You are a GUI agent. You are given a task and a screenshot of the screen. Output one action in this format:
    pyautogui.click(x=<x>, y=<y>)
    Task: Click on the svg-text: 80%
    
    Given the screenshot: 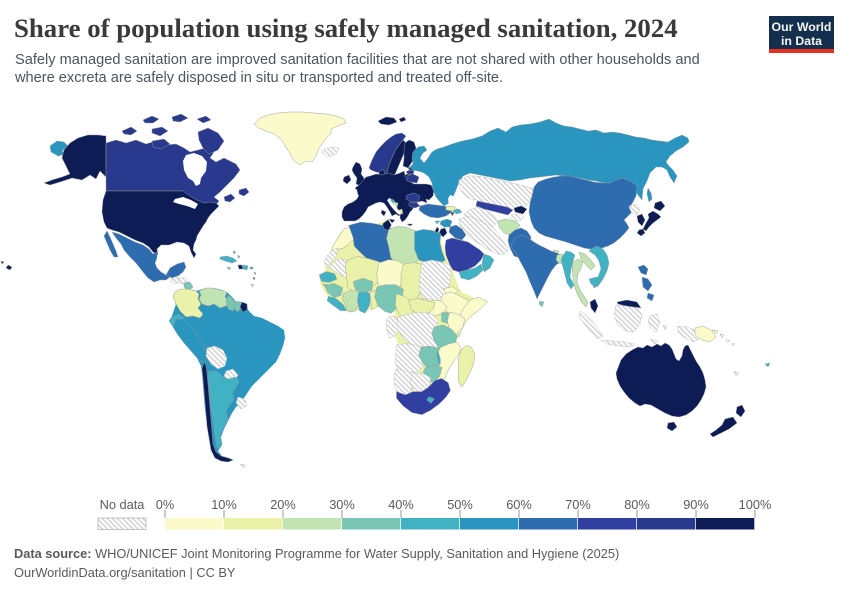 What is the action you would take?
    pyautogui.click(x=637, y=504)
    